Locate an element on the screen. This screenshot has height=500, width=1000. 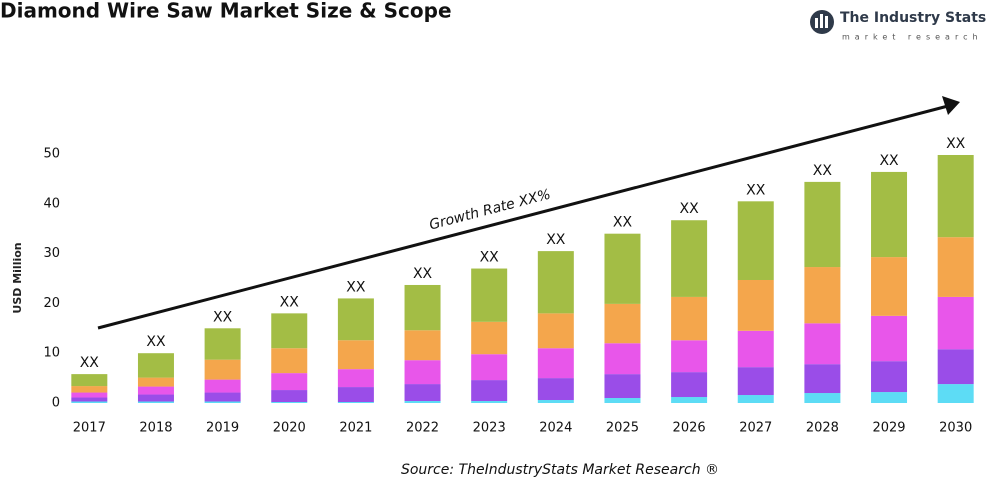
chart-title: Diamond Wire Saw Market Size & Scope is located at coordinates (226, 11).